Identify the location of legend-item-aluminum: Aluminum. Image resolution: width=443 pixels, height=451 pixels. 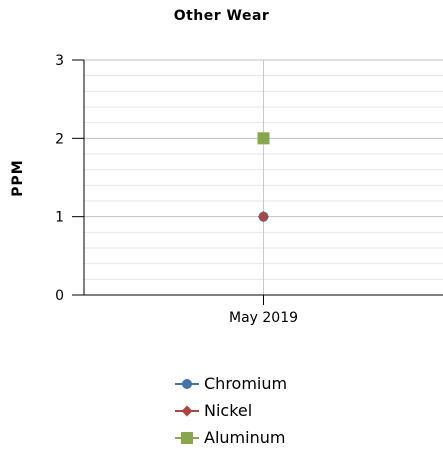
(230, 437).